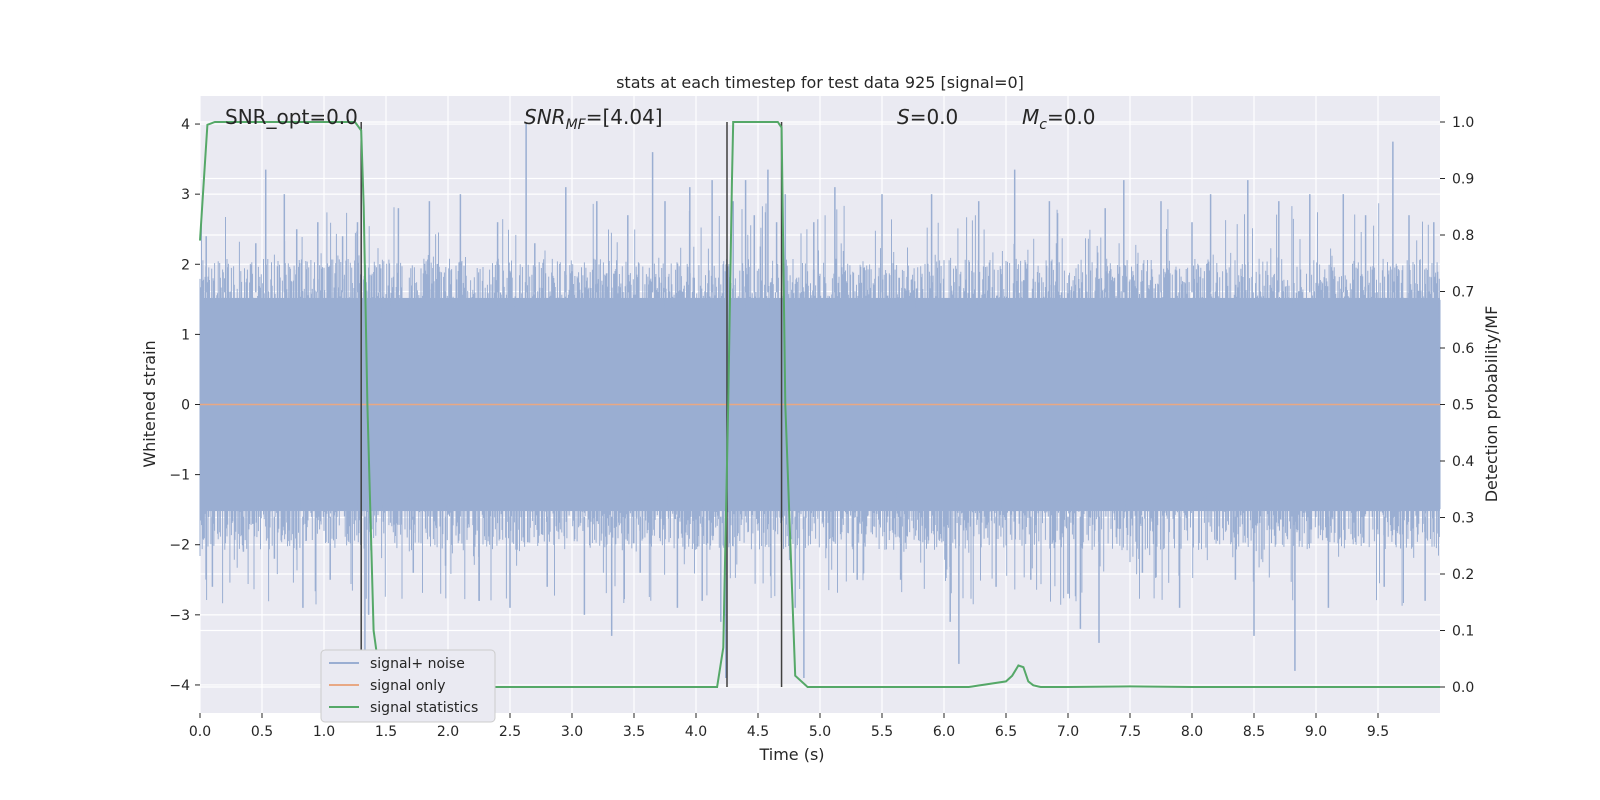 The image size is (1600, 800). What do you see at coordinates (882, 732) in the screenshot?
I see `x-tick-label: 5.5` at bounding box center [882, 732].